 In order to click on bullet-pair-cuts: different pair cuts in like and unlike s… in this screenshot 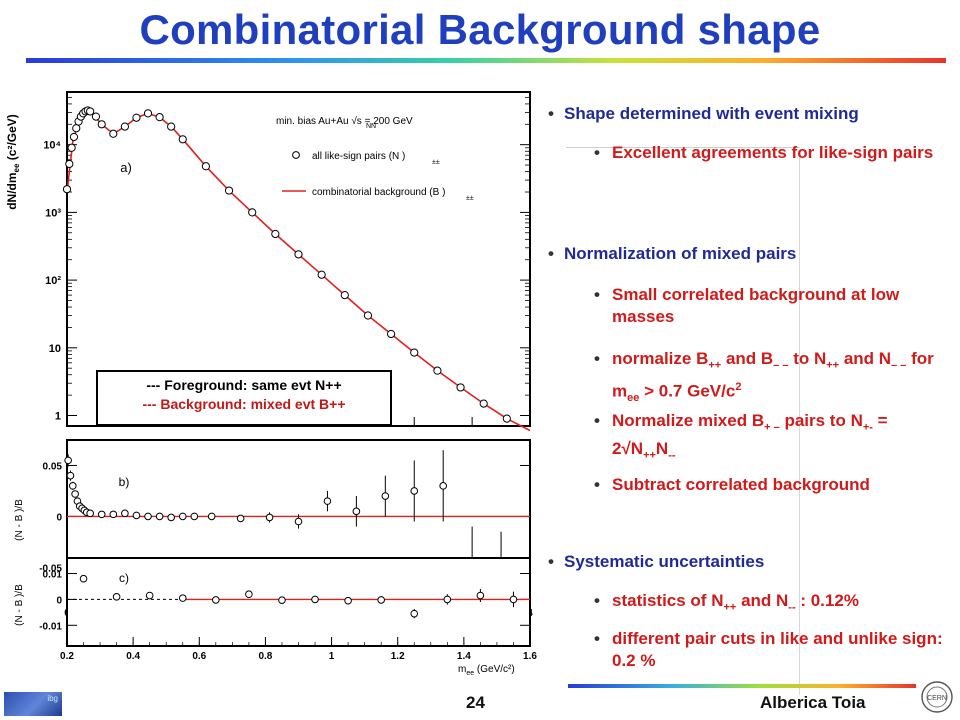, I will do `click(769, 650)`.